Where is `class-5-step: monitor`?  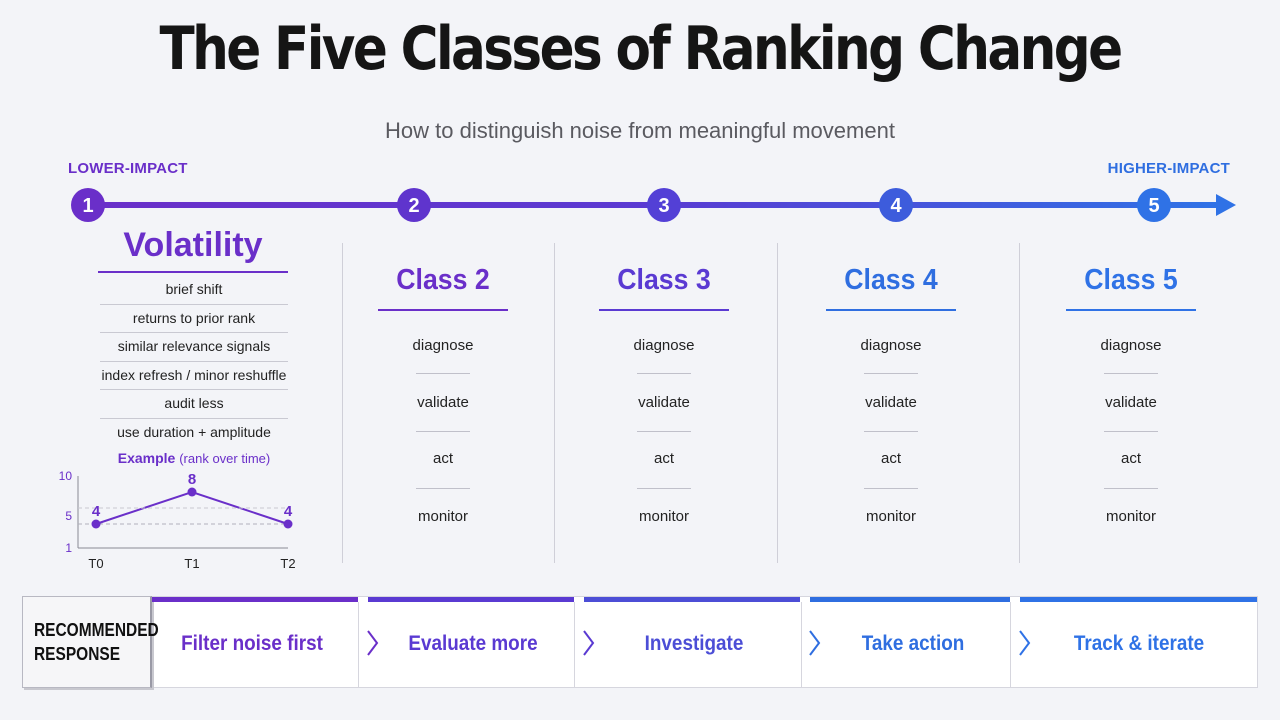 class-5-step: monitor is located at coordinates (1131, 516).